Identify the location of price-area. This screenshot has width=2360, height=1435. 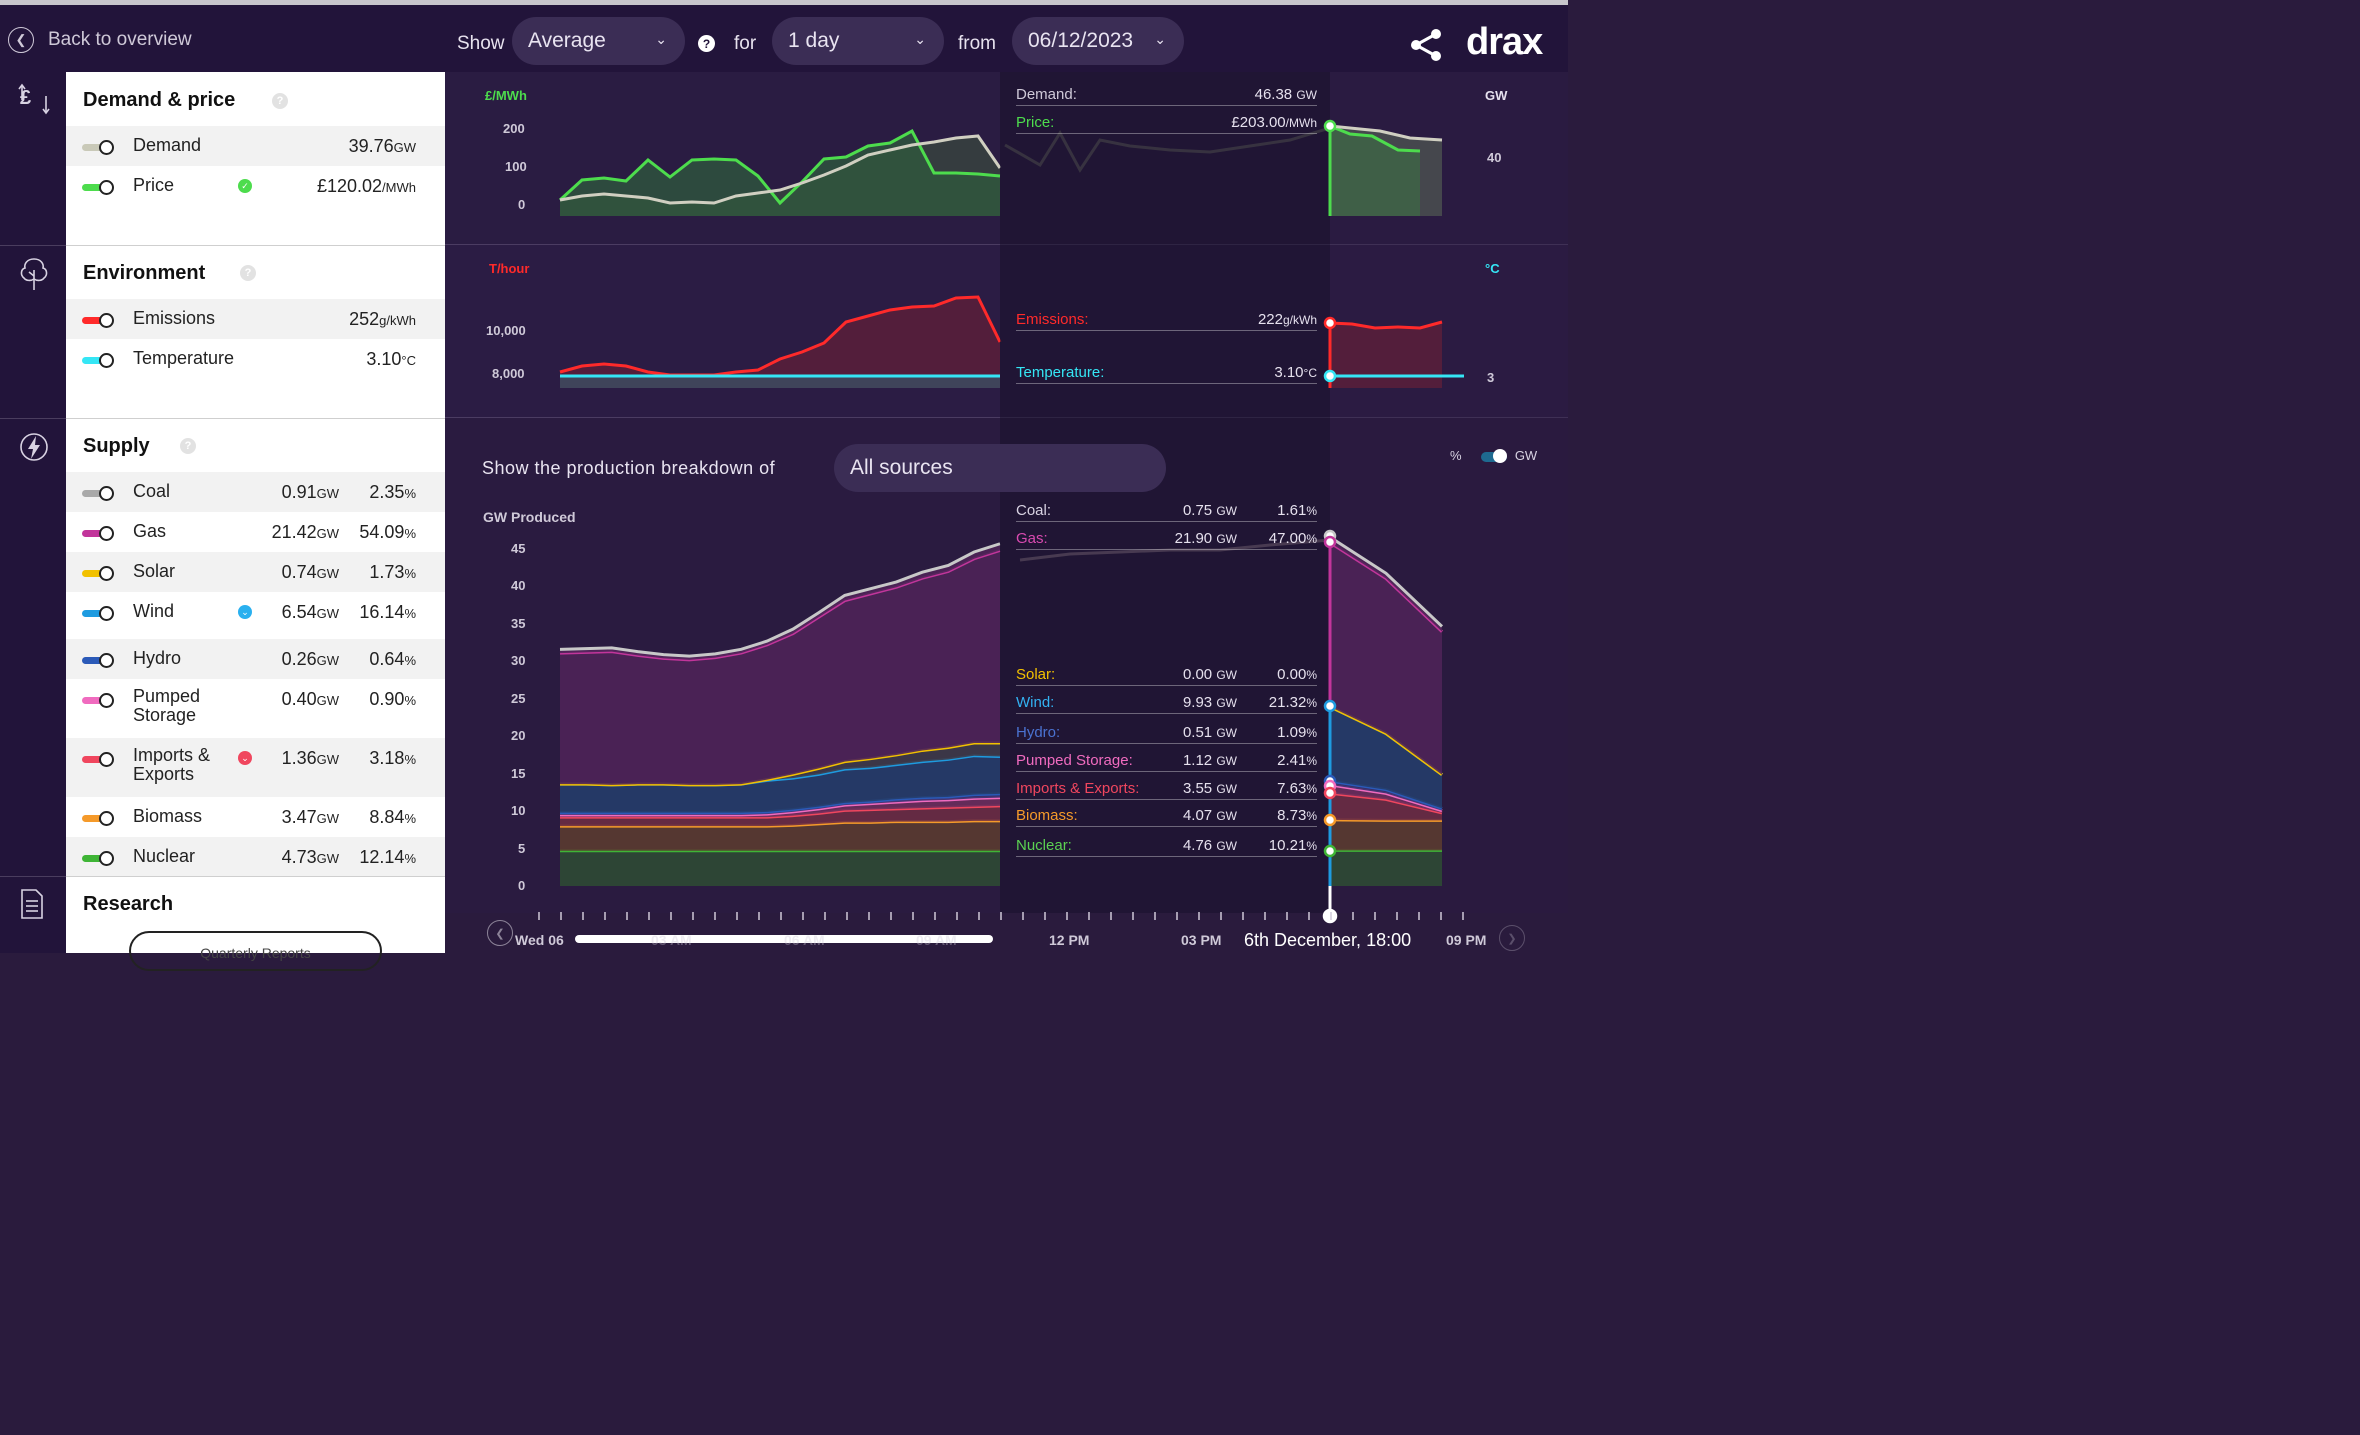
(780, 173).